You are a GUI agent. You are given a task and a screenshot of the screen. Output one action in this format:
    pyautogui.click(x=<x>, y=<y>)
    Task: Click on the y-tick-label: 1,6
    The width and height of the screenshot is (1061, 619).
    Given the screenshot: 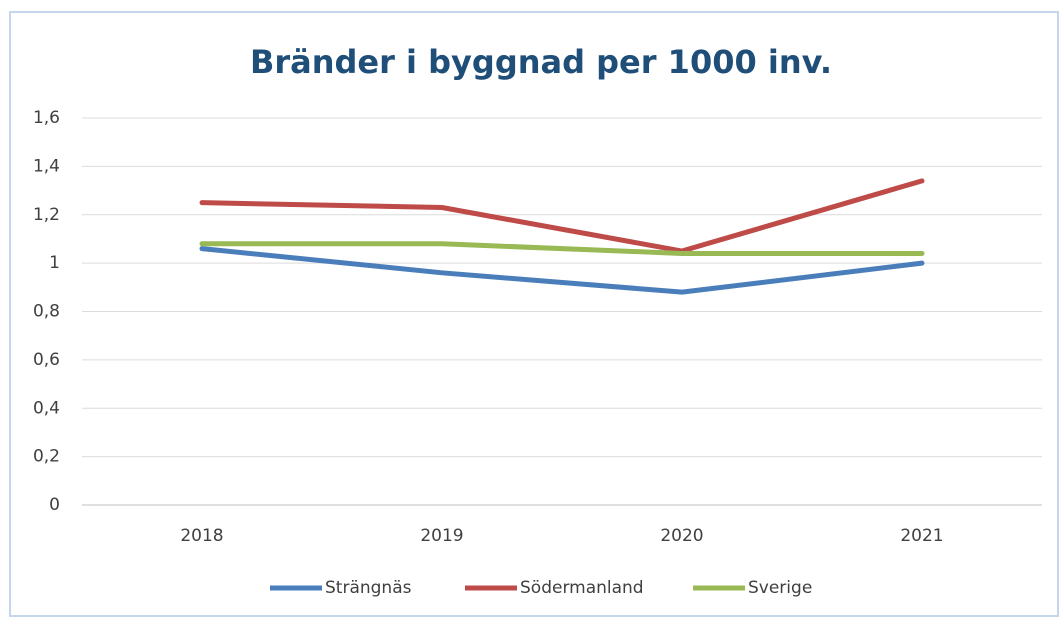 What is the action you would take?
    pyautogui.click(x=46, y=118)
    